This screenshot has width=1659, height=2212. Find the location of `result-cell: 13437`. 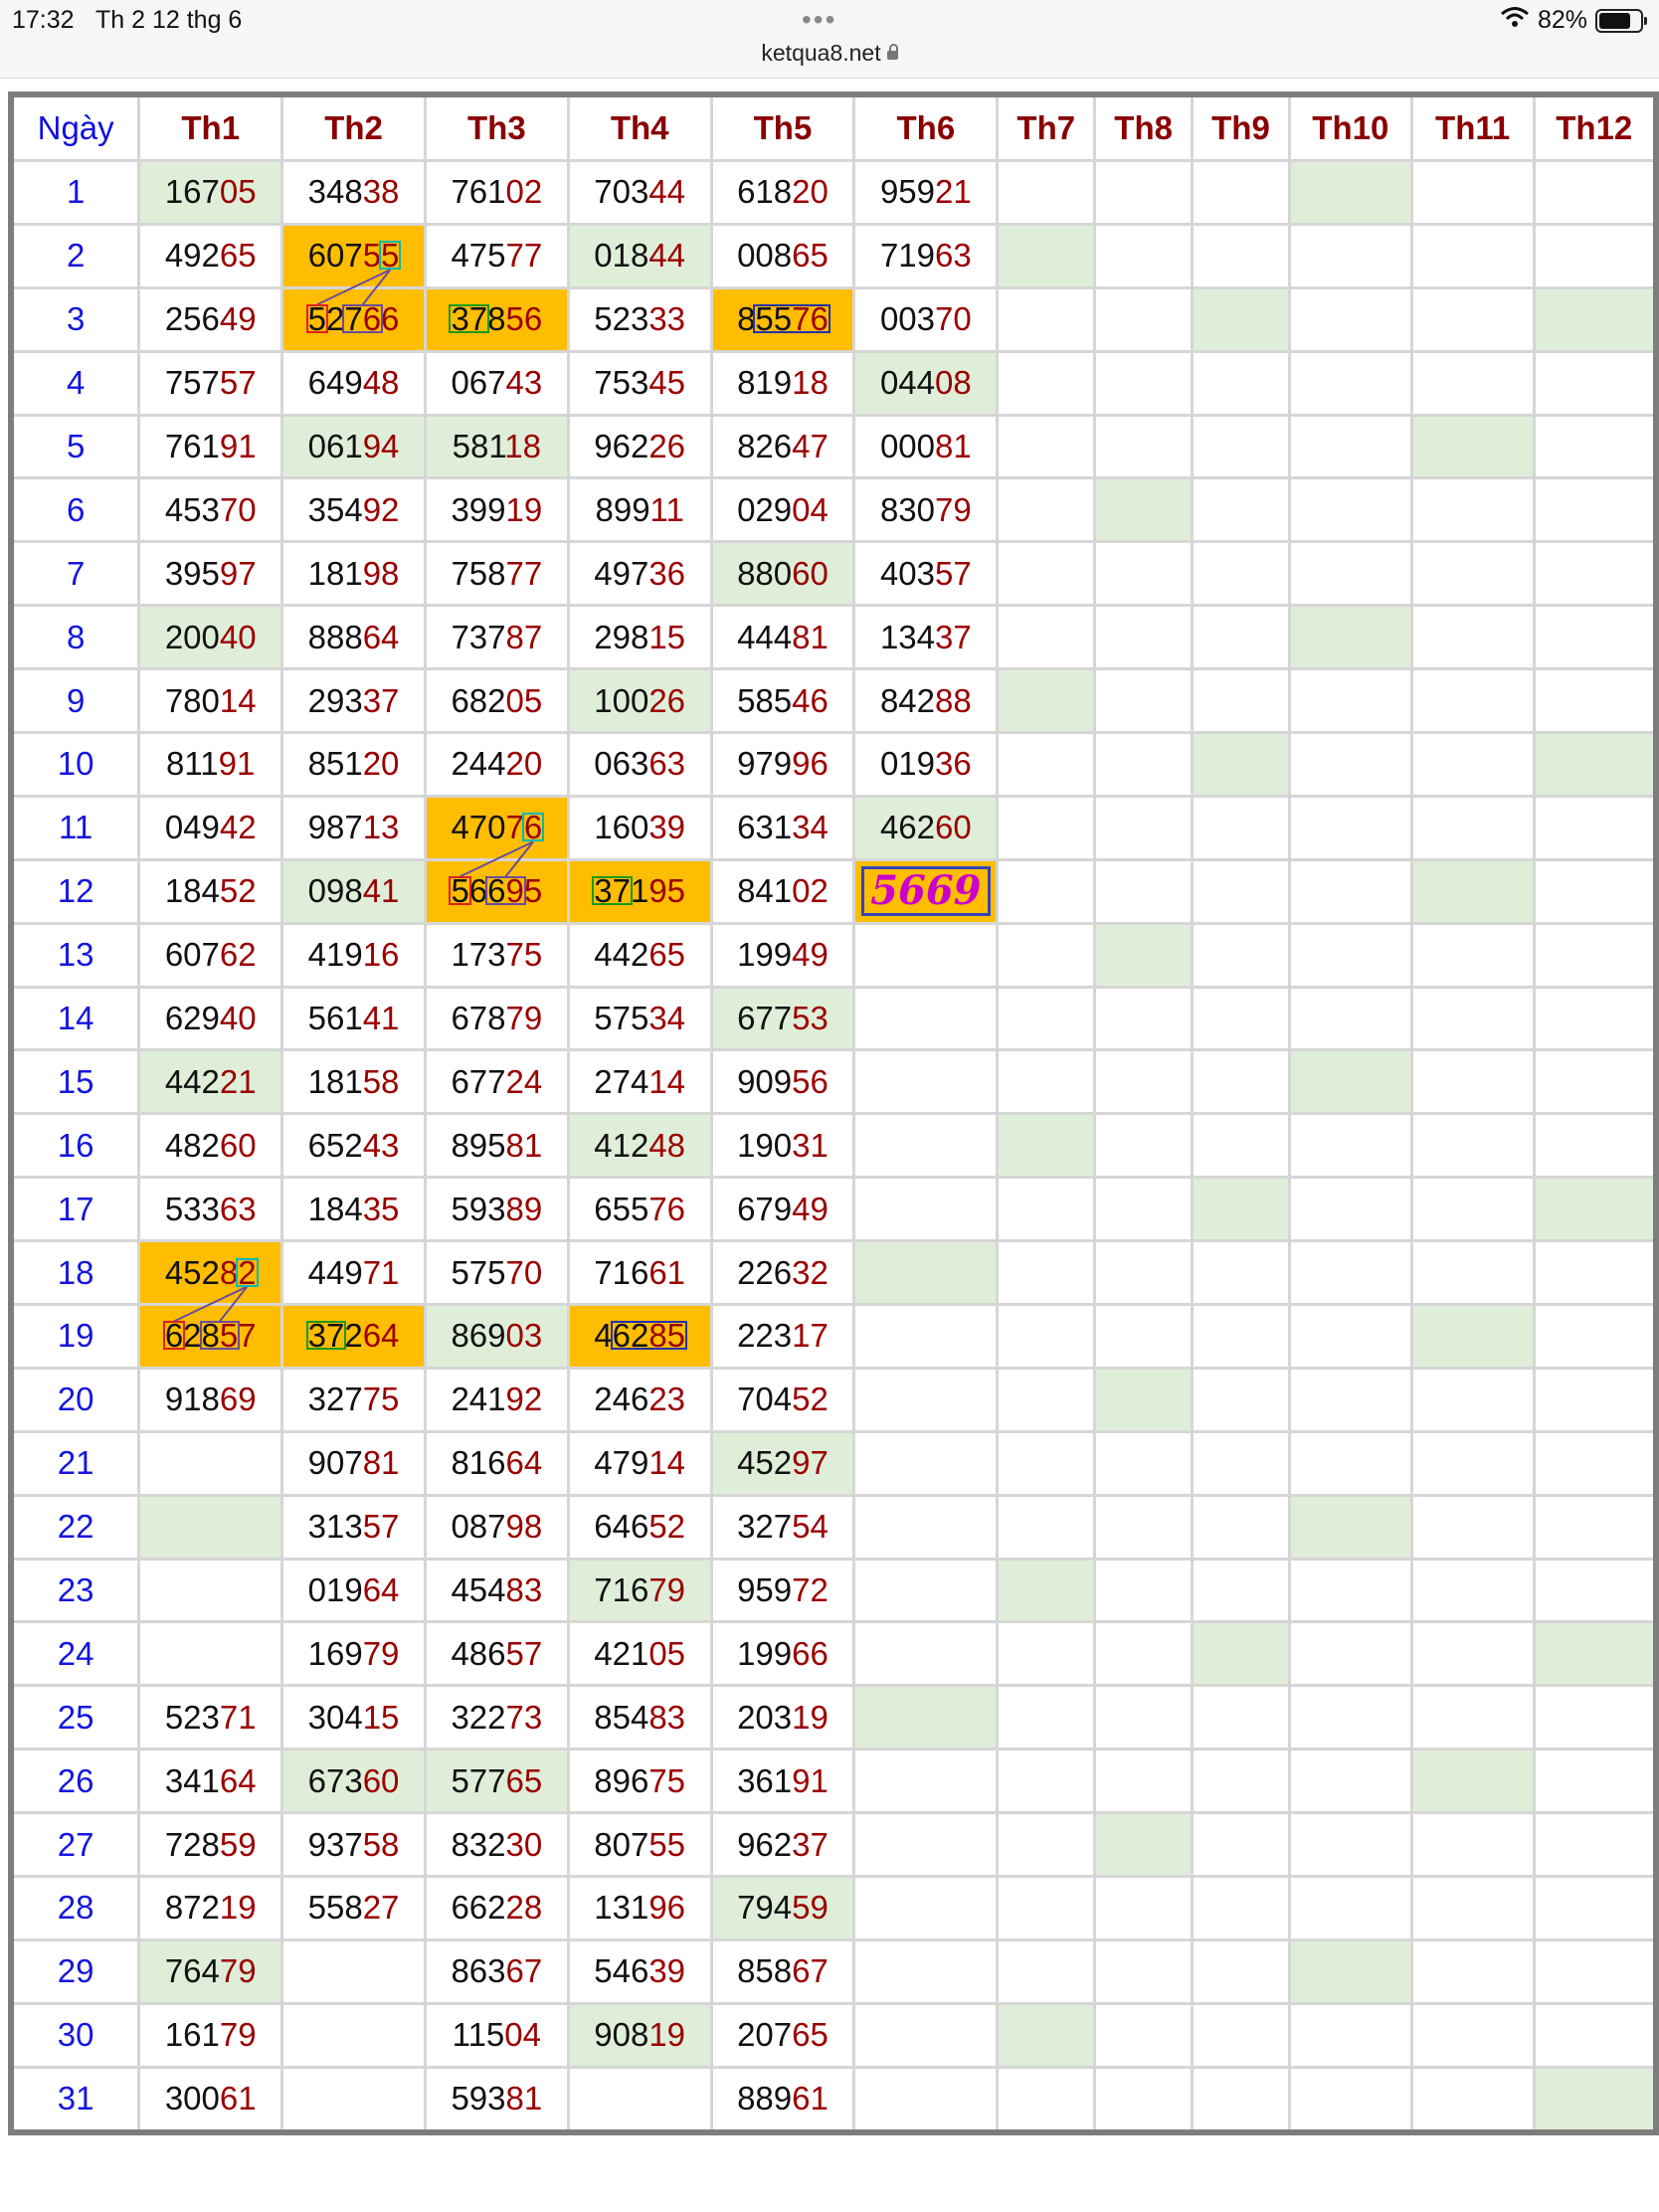

result-cell: 13437 is located at coordinates (926, 637).